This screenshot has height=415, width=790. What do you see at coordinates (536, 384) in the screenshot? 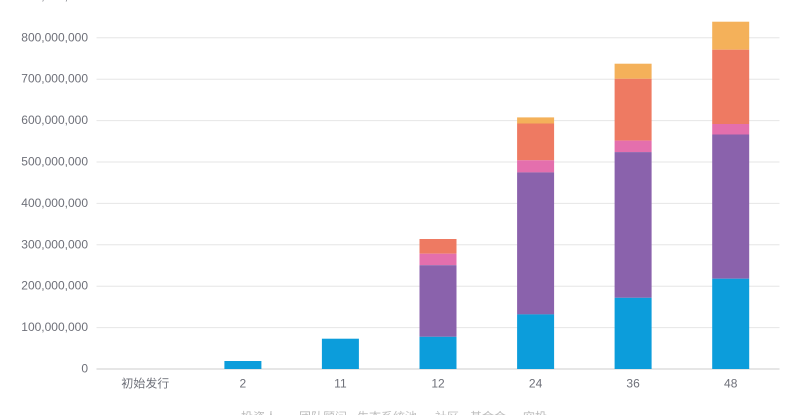
I see `svg-text: 24` at bounding box center [536, 384].